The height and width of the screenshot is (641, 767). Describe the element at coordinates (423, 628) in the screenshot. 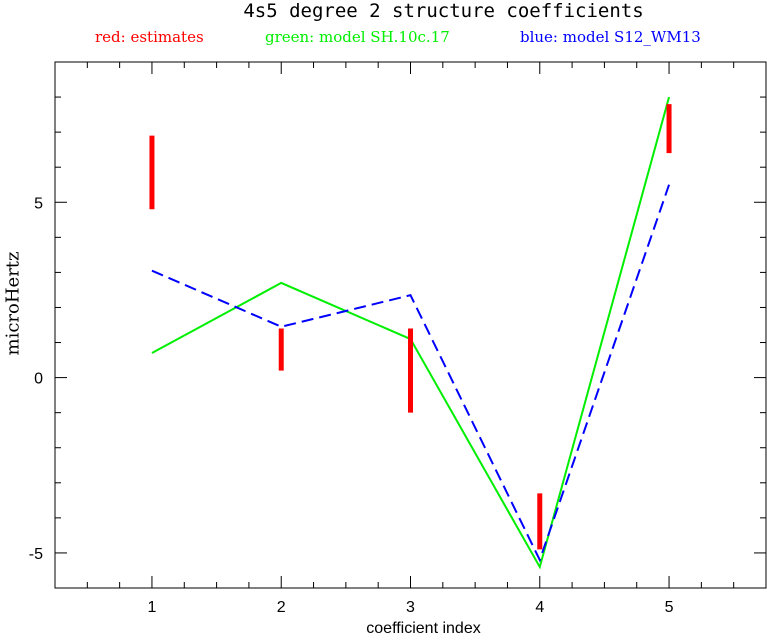

I see `x-axis-label: coefficient index` at that location.